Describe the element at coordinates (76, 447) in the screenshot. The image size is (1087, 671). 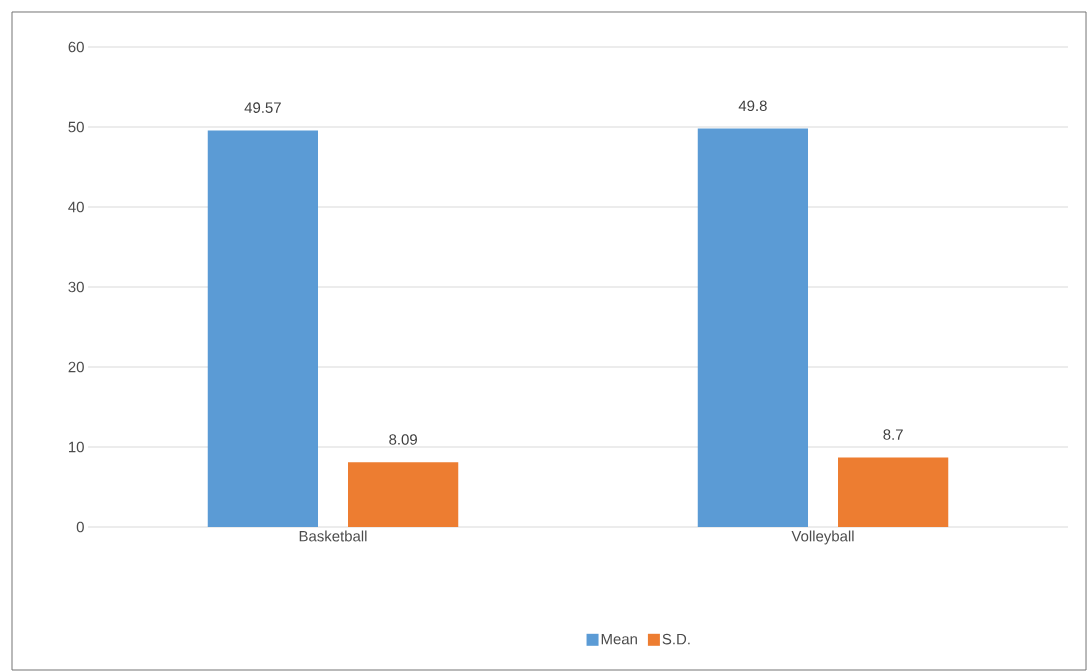
I see `y-tick-label: 10` at that location.